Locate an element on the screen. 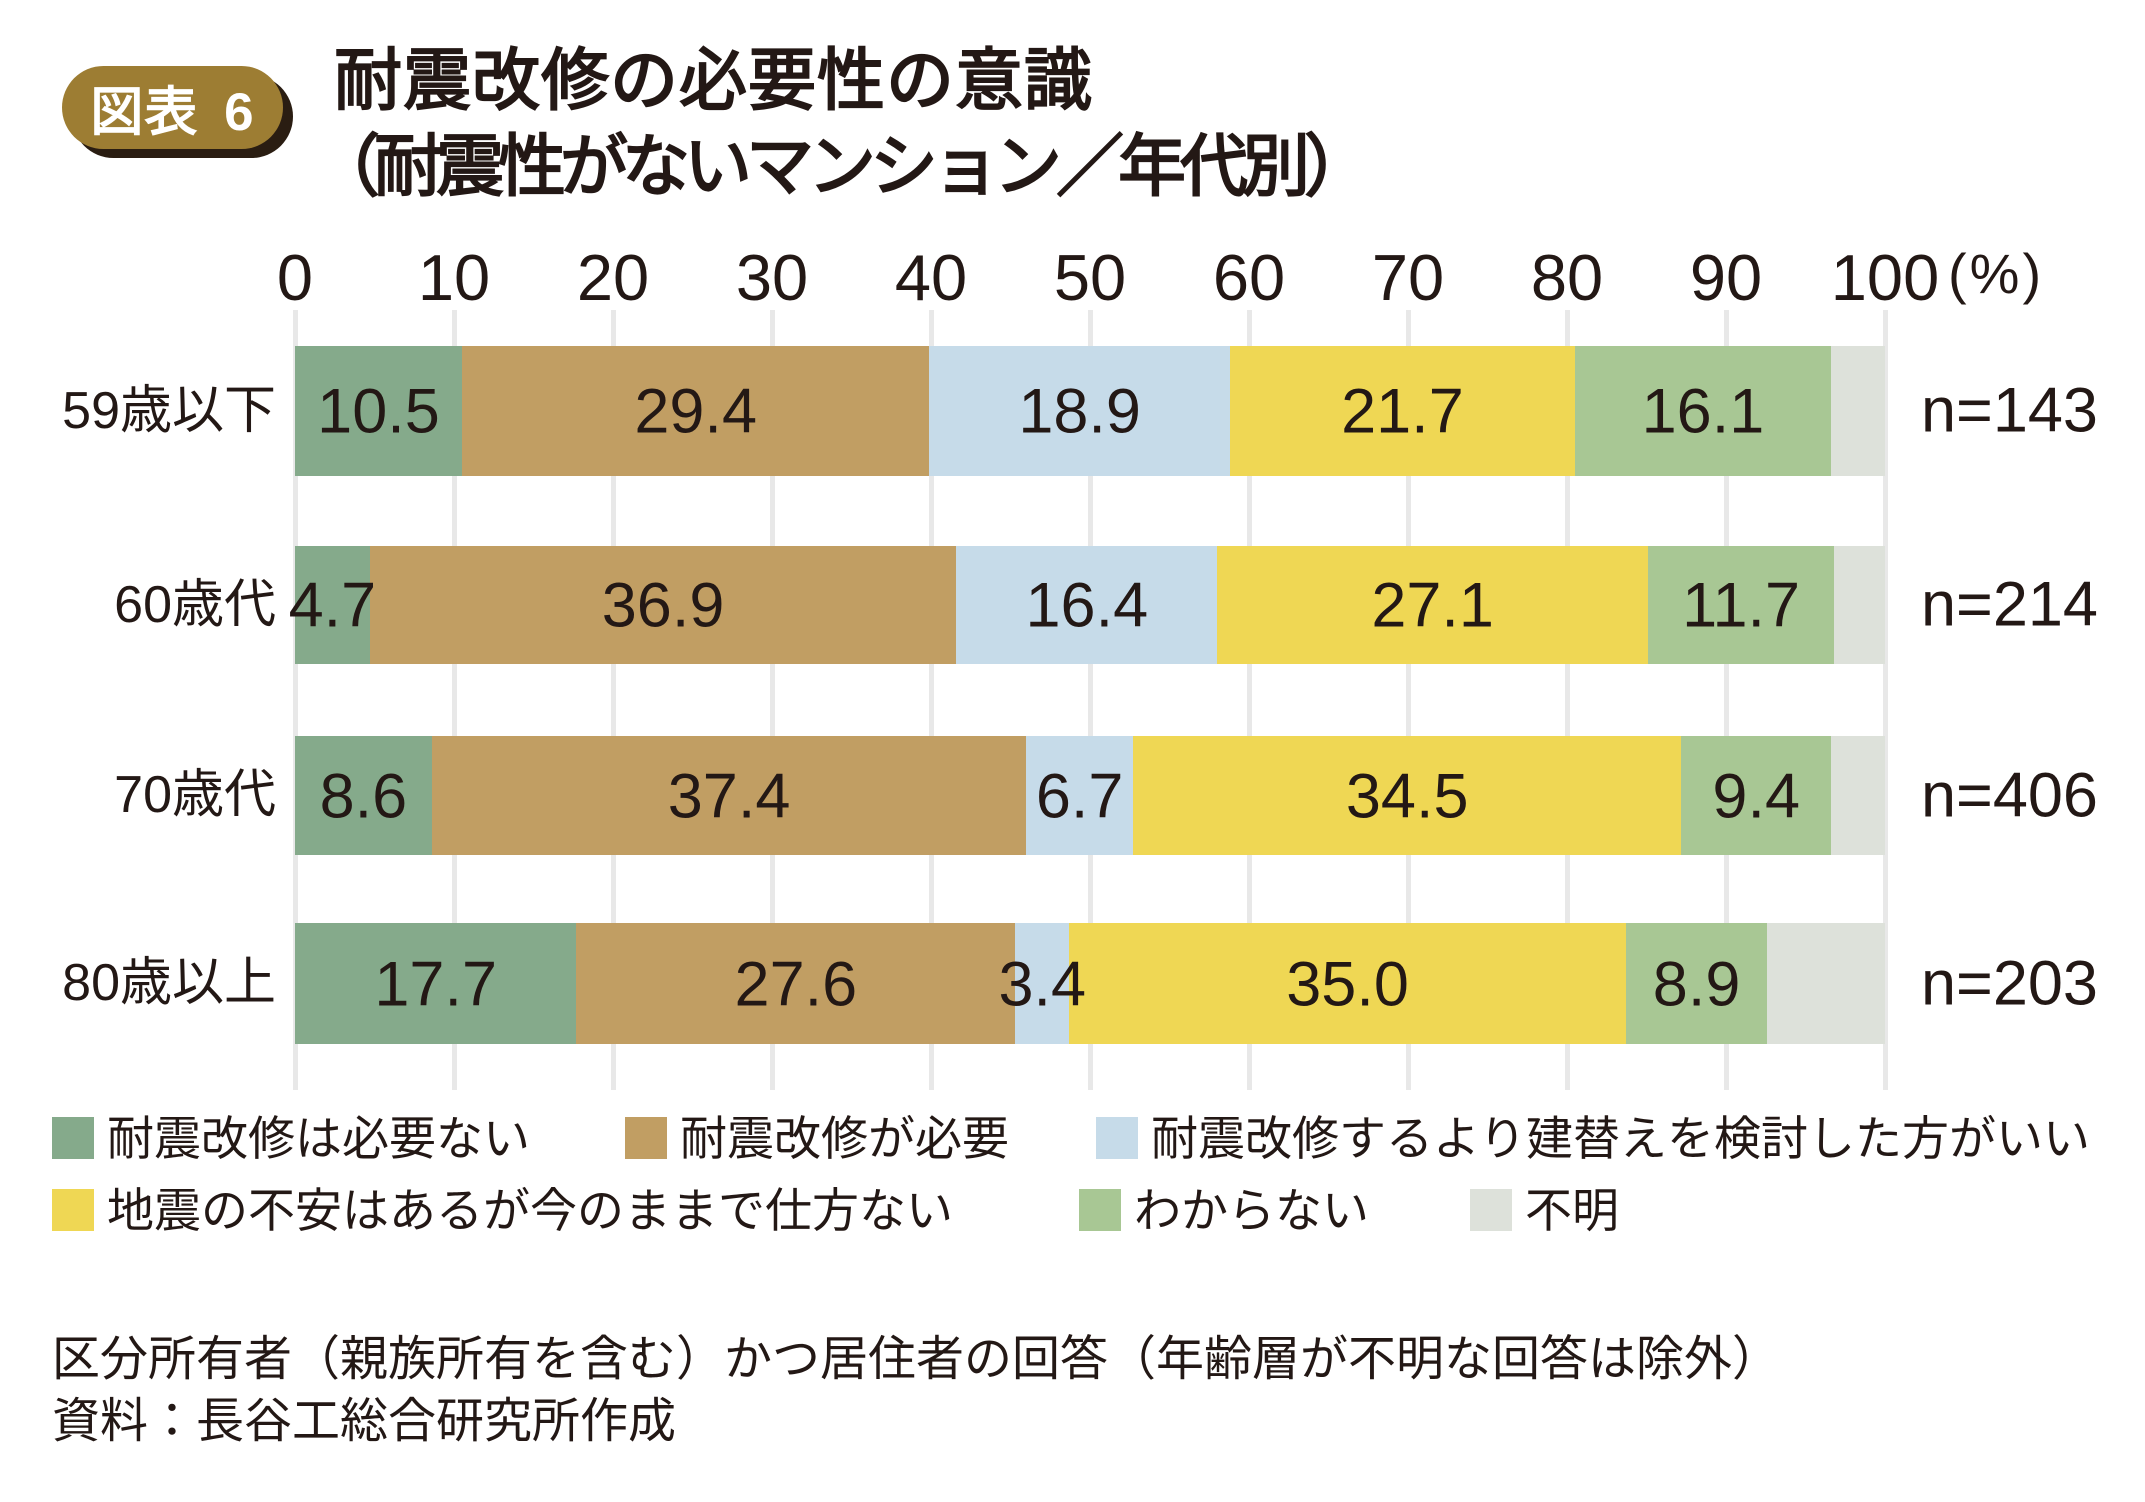 This screenshot has width=2145, height=1502. bar-value-label: 29.4 is located at coordinates (695, 411).